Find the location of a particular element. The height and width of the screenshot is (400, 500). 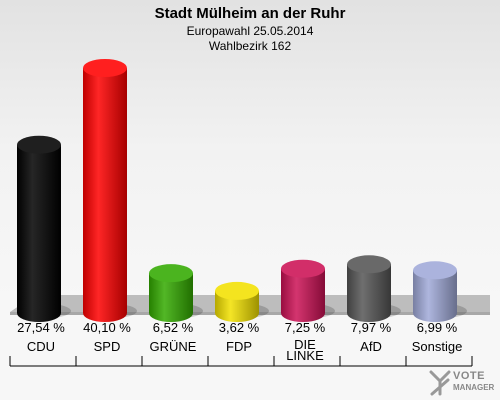

category-label-line: AfD is located at coordinates (371, 346).